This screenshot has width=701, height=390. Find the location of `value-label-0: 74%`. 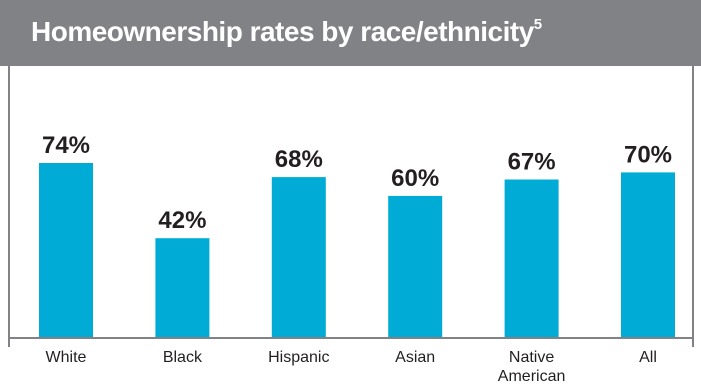

value-label-0: 74% is located at coordinates (66, 145).